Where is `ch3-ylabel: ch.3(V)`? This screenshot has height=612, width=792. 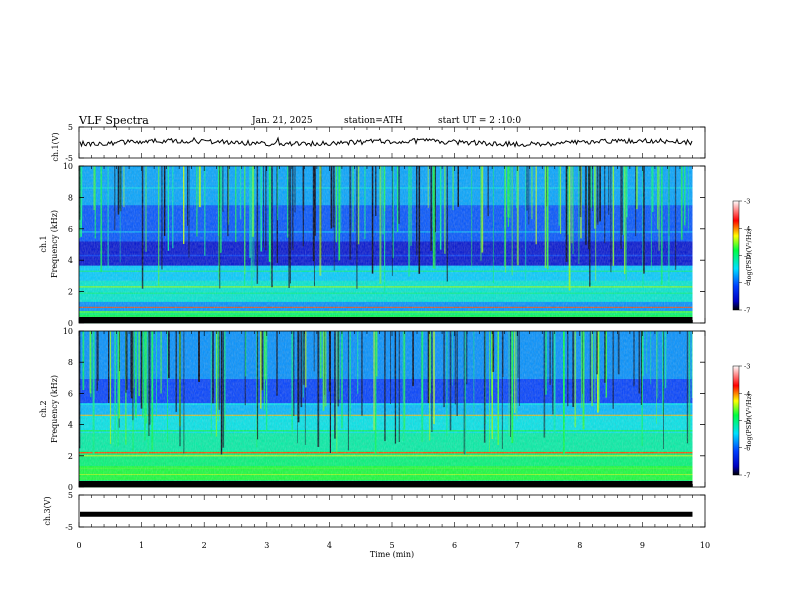
ch3-ylabel: ch.3(V) is located at coordinates (47, 510).